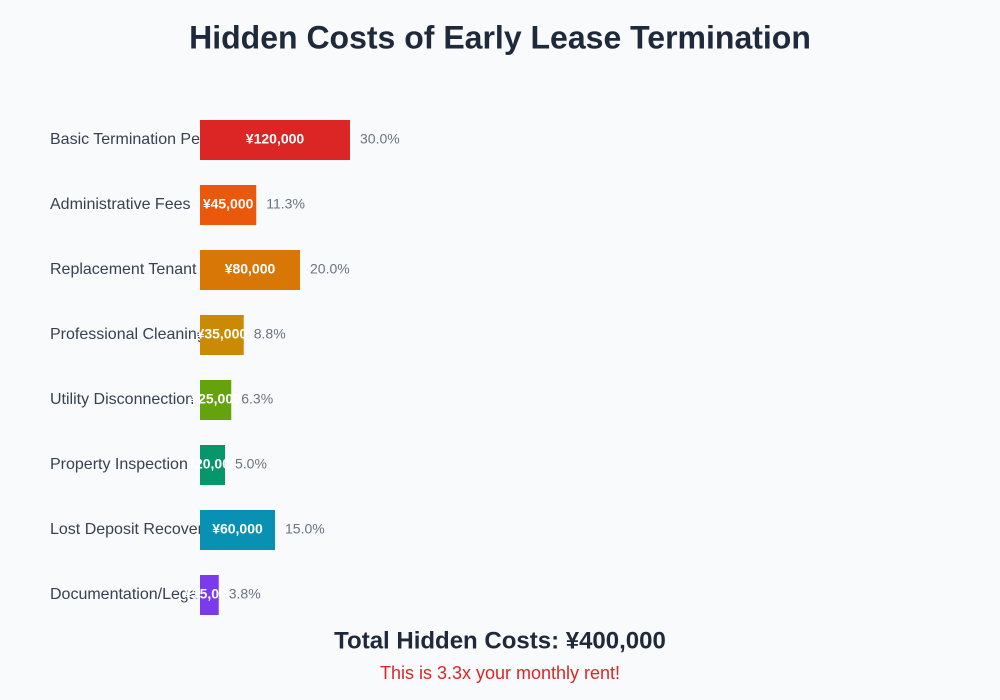  I want to click on percent-label: 5.0%, so click(251, 464).